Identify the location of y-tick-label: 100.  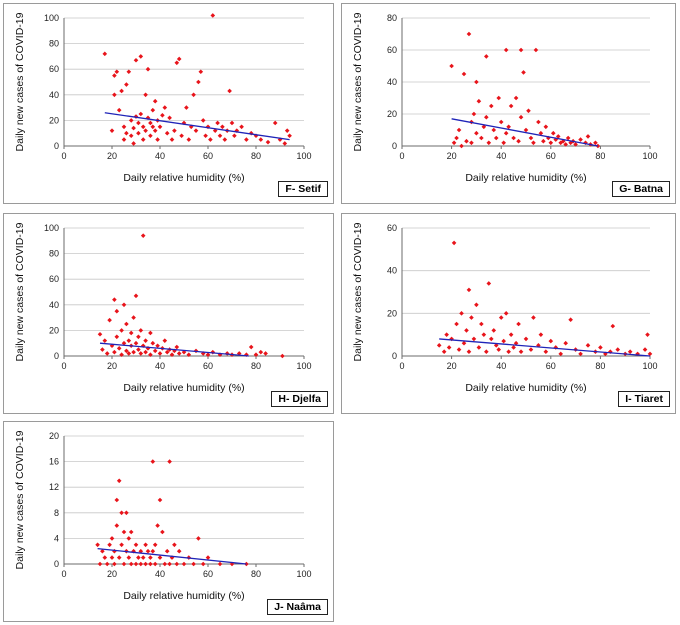
(51, 228).